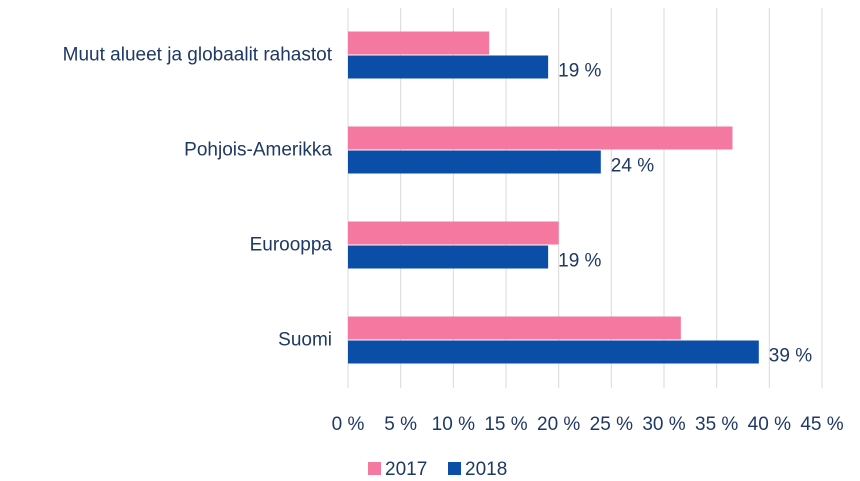 This screenshot has height=481, width=860. Describe the element at coordinates (716, 424) in the screenshot. I see `x-tick-label: 35 %` at that location.